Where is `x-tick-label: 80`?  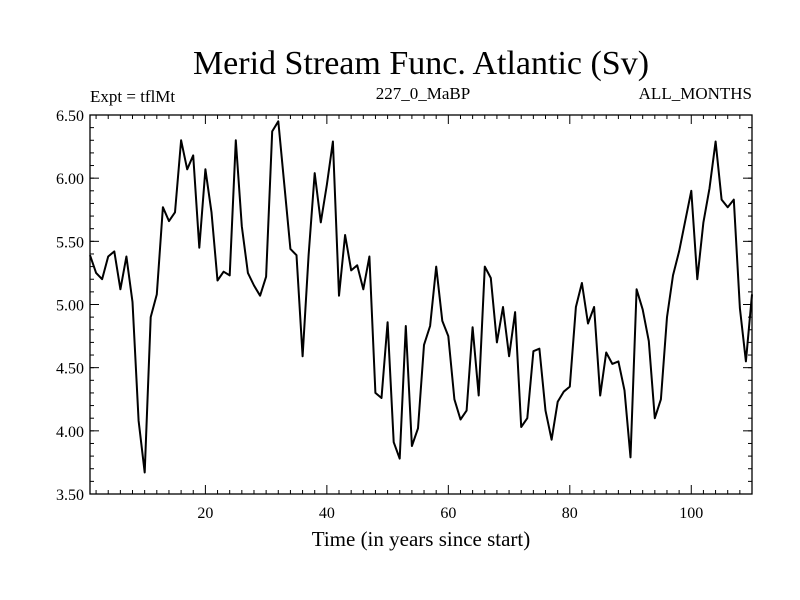 x-tick-label: 80 is located at coordinates (570, 513).